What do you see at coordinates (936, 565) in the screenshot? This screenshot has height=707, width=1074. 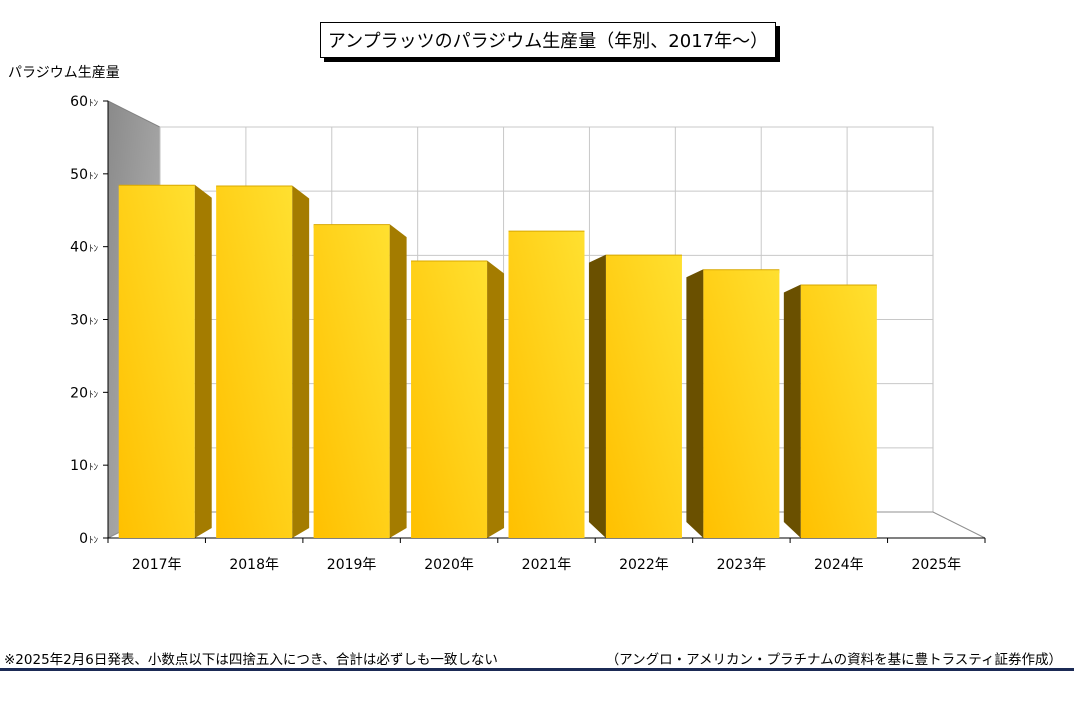 I see `x-tick-label: 2025年` at bounding box center [936, 565].